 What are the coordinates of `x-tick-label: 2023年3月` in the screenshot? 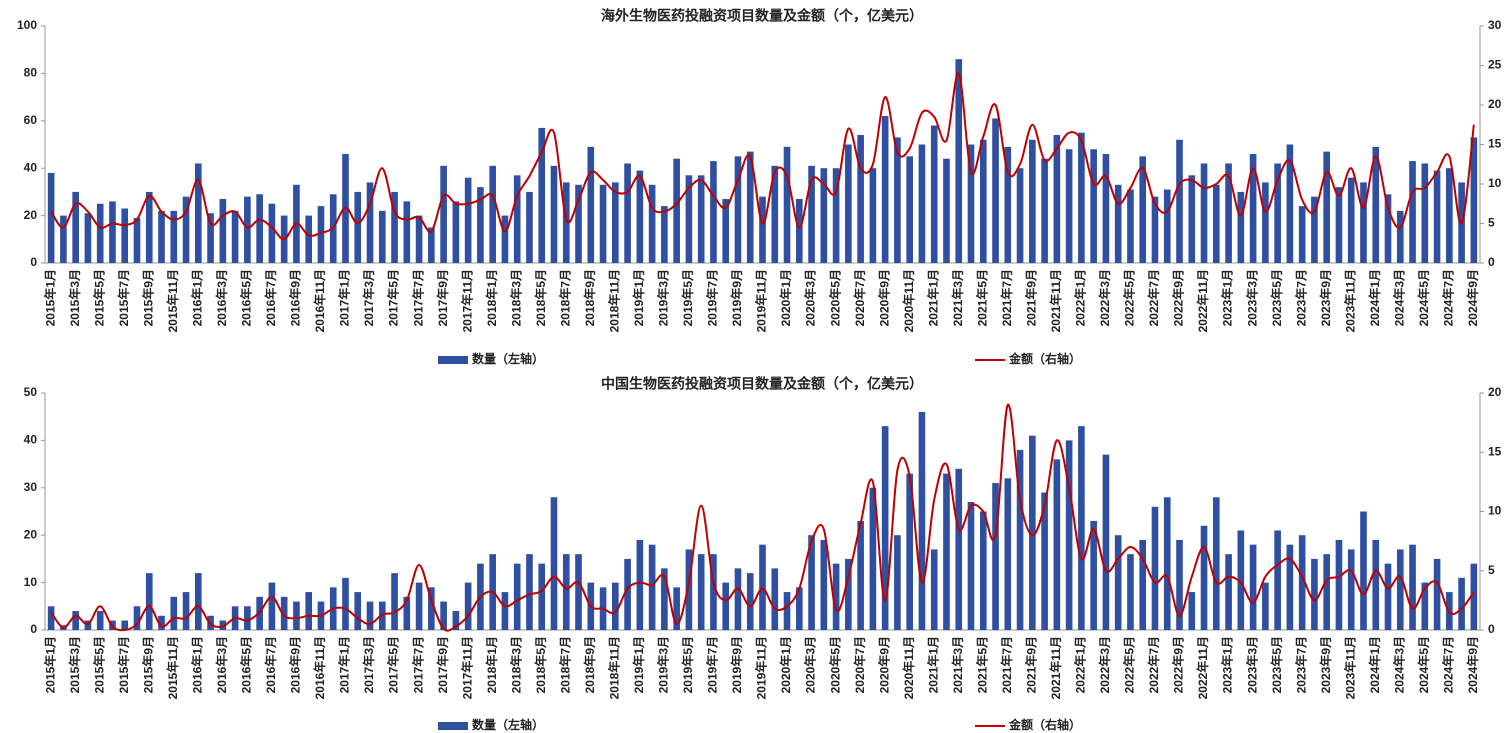 It's located at (1251, 297).